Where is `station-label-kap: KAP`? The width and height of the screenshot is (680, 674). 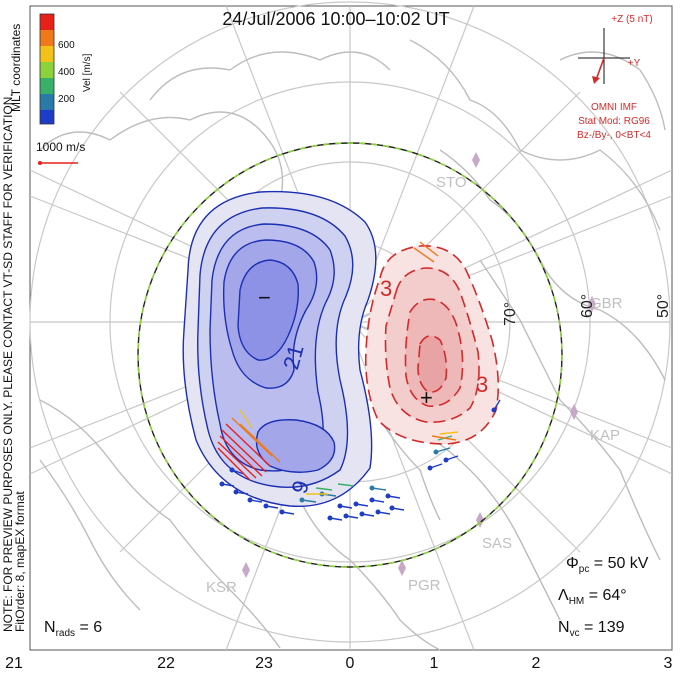
station-label-kap: KAP is located at coordinates (605, 435).